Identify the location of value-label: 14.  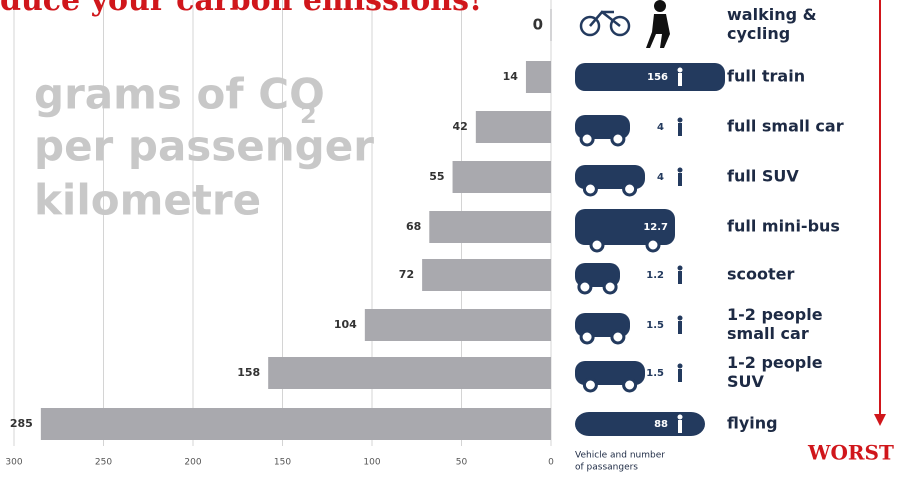
(511, 76).